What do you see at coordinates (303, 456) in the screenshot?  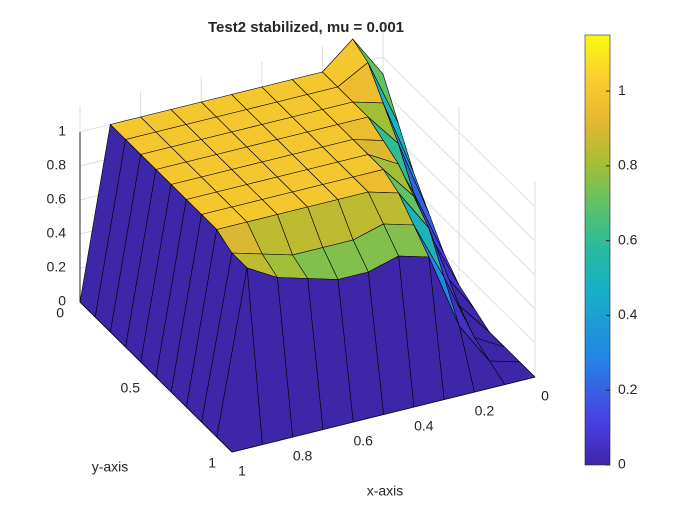 I see `x-tick-label: 0.8` at bounding box center [303, 456].